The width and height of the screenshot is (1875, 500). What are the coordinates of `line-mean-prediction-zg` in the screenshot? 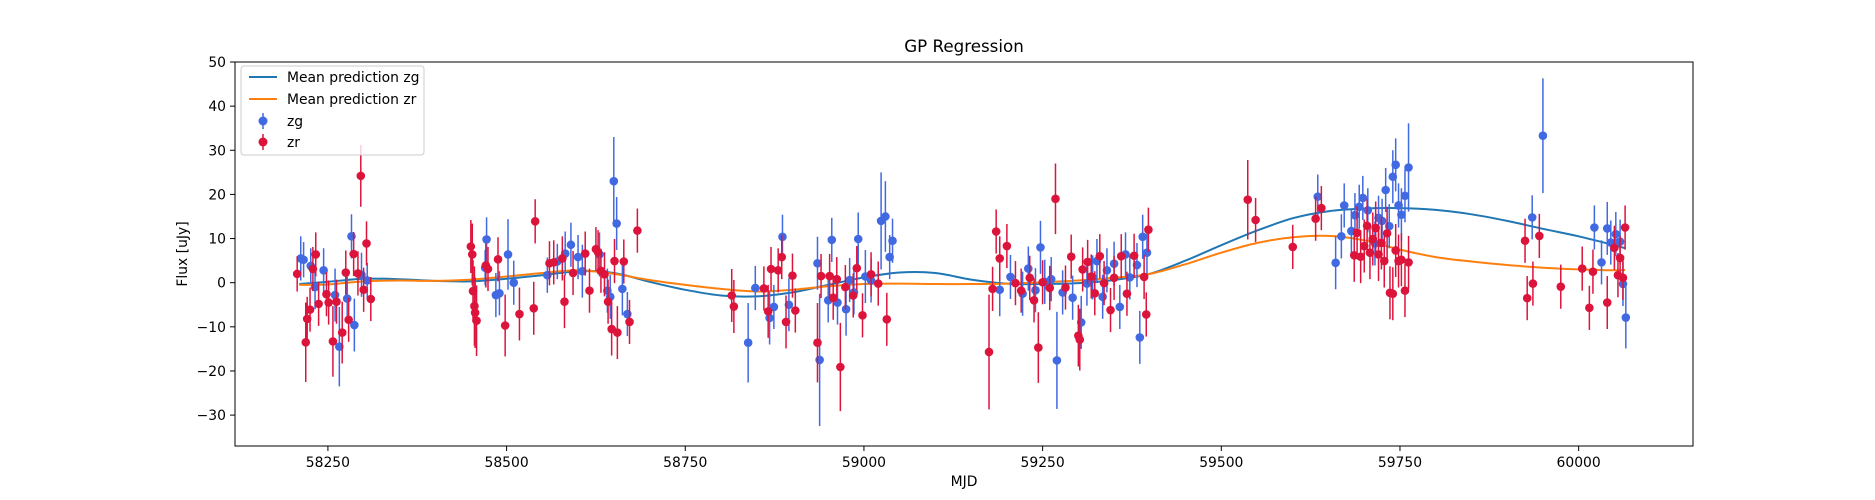 It's located at (962, 252).